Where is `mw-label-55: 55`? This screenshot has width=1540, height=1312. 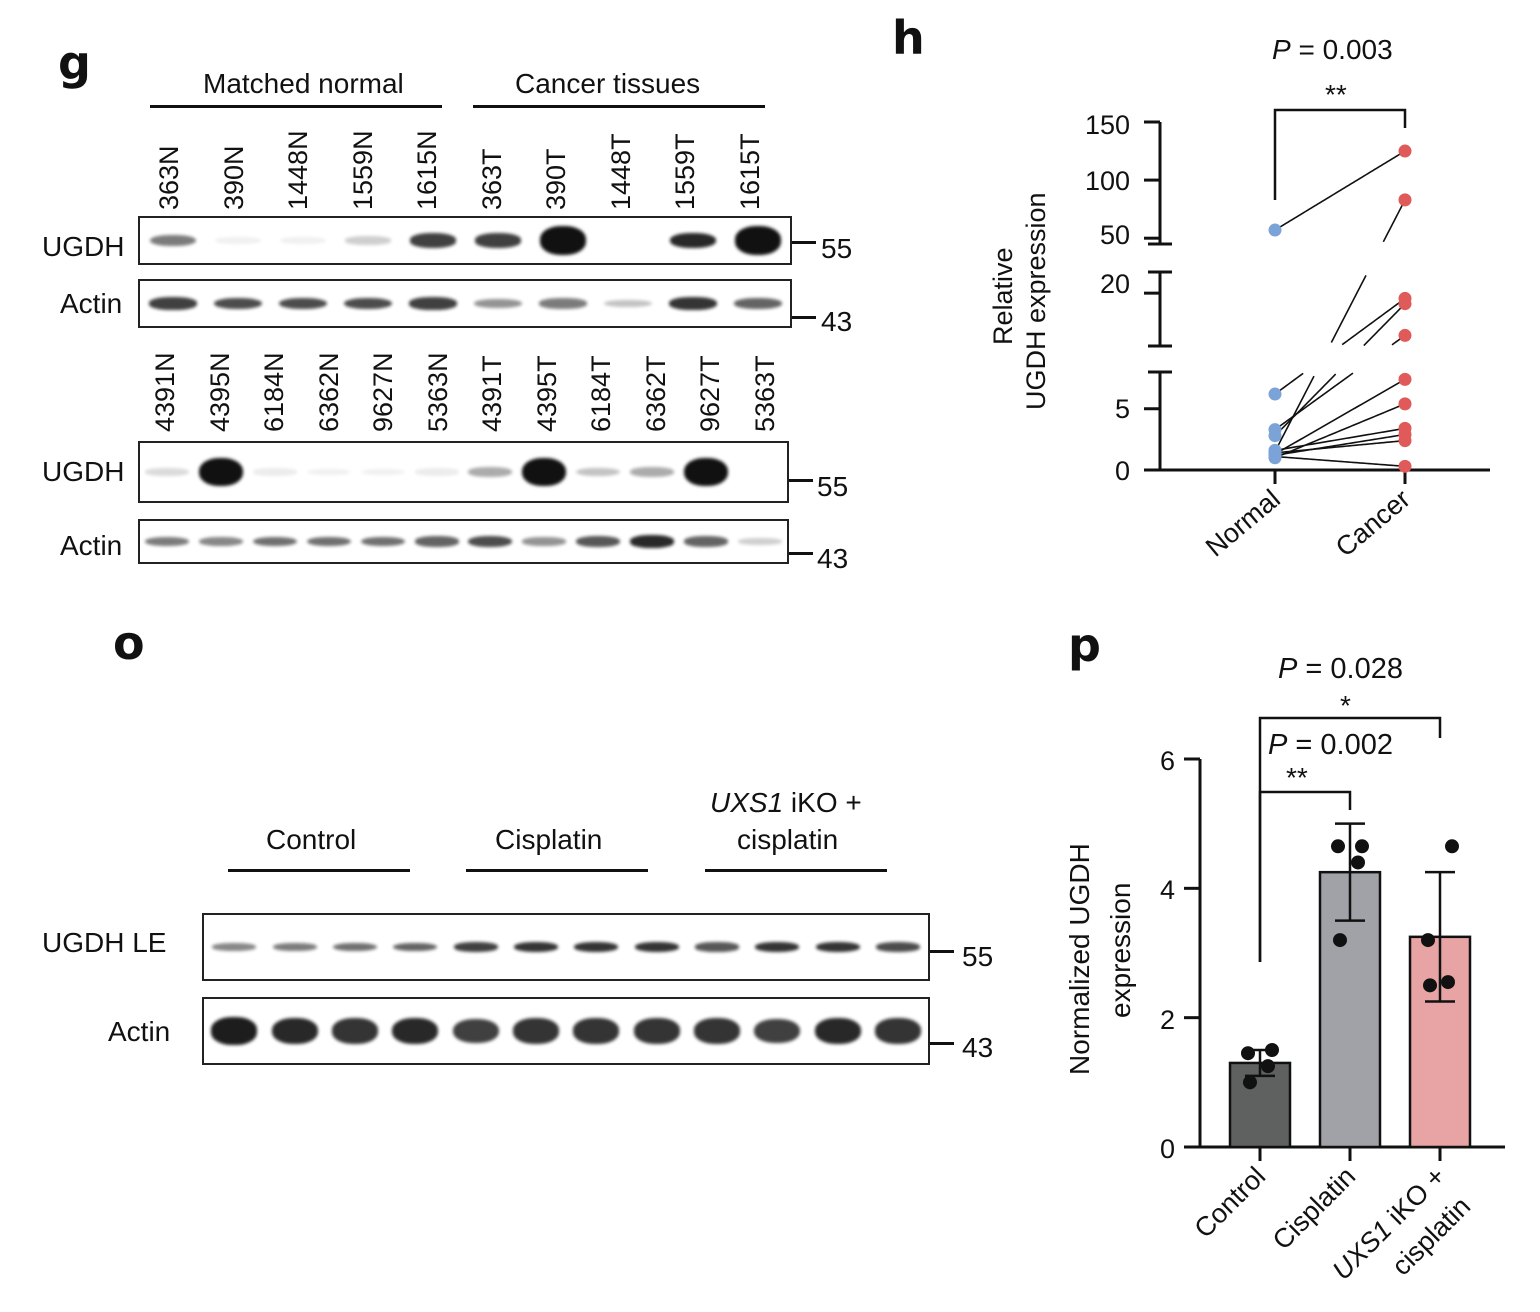
mw-label-55: 55 is located at coordinates (837, 248).